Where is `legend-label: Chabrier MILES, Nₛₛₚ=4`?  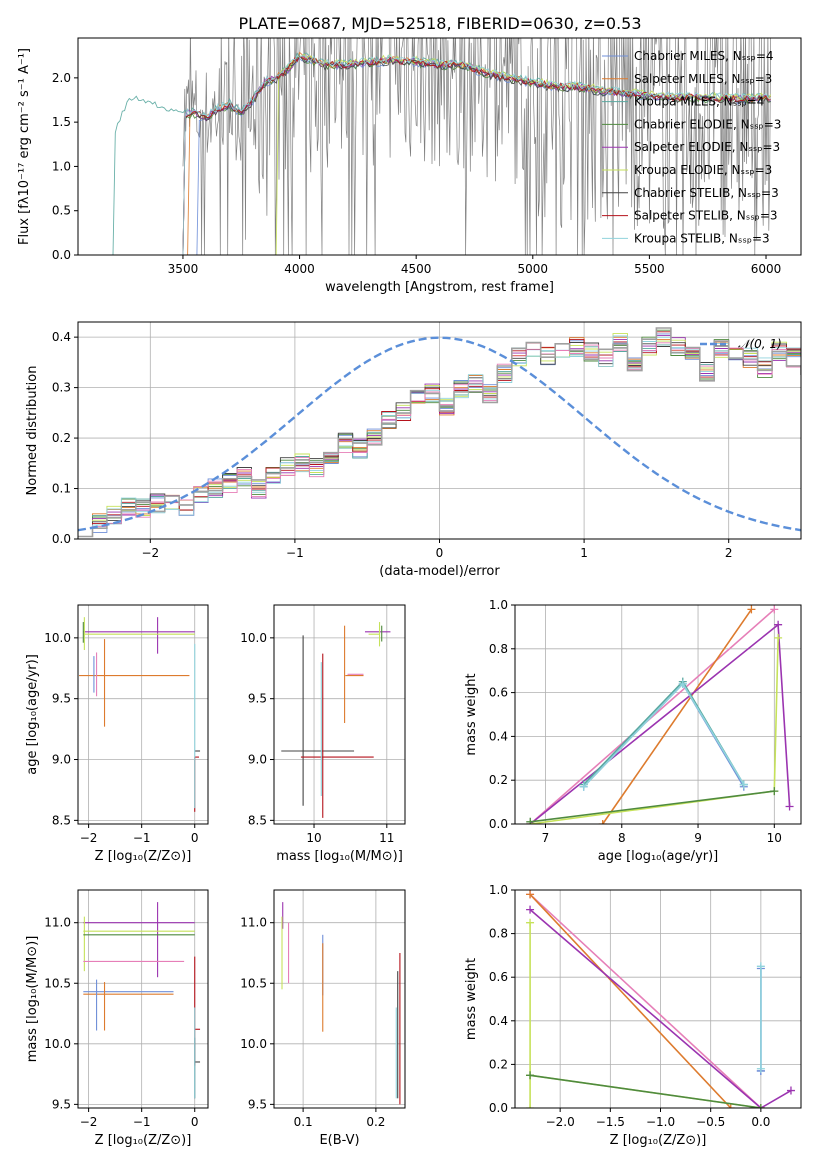 legend-label: Chabrier MILES, Nₛₛₚ=4 is located at coordinates (704, 56).